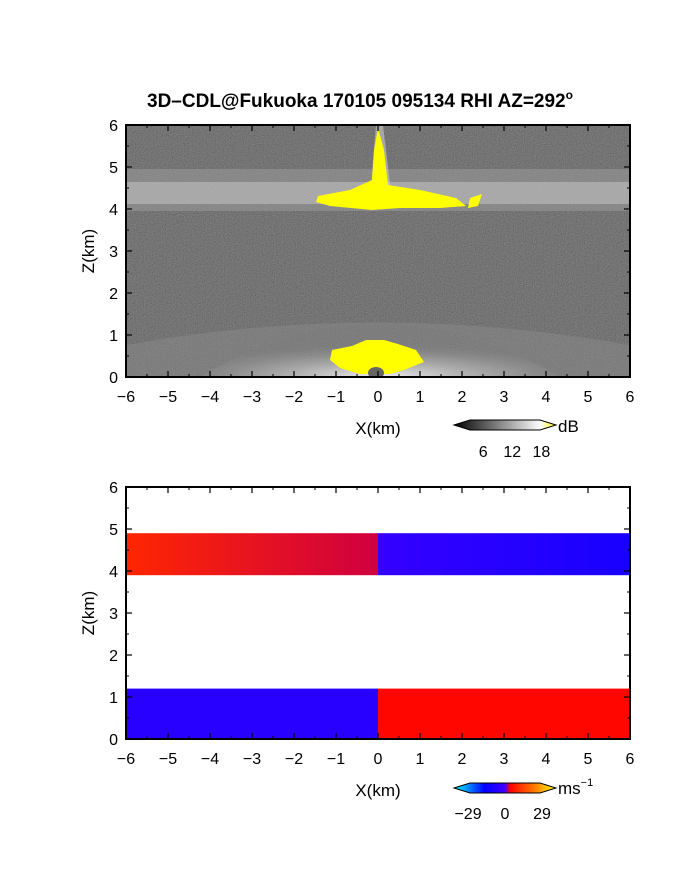 Image resolution: width=680 pixels, height=880 pixels. I want to click on reflectivity-colorbar-bar, so click(505, 425).